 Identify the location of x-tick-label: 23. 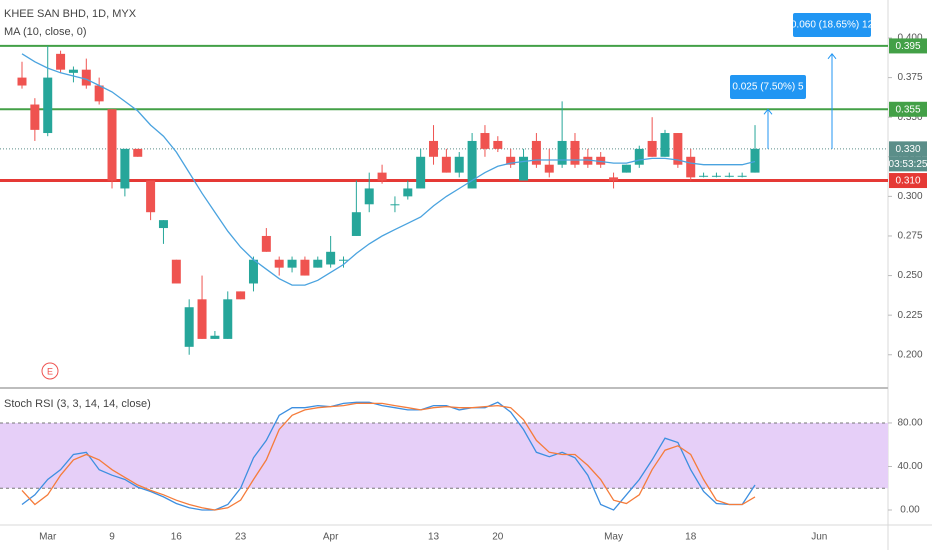
(241, 537).